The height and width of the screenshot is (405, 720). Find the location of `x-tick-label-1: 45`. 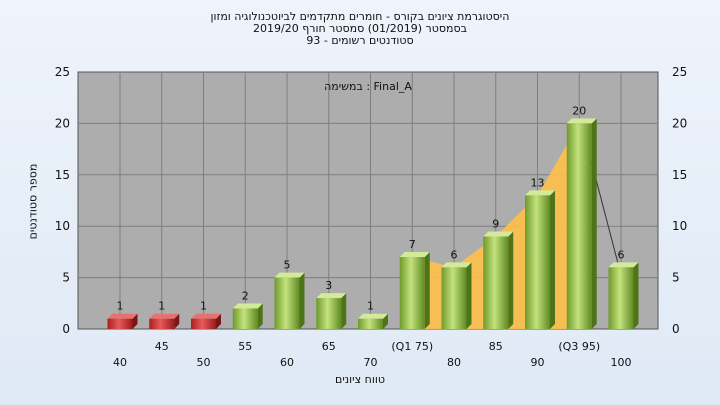

x-tick-label-1: 45 is located at coordinates (162, 346).